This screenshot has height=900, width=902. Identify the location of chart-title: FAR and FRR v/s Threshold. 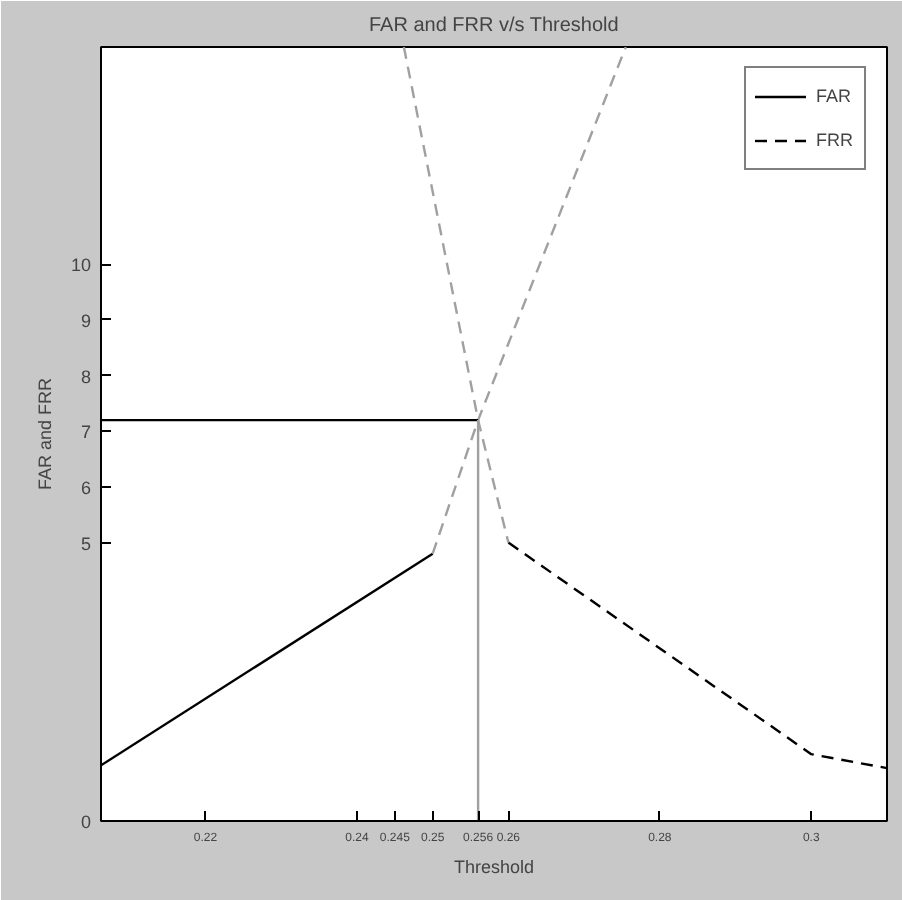
(493, 26).